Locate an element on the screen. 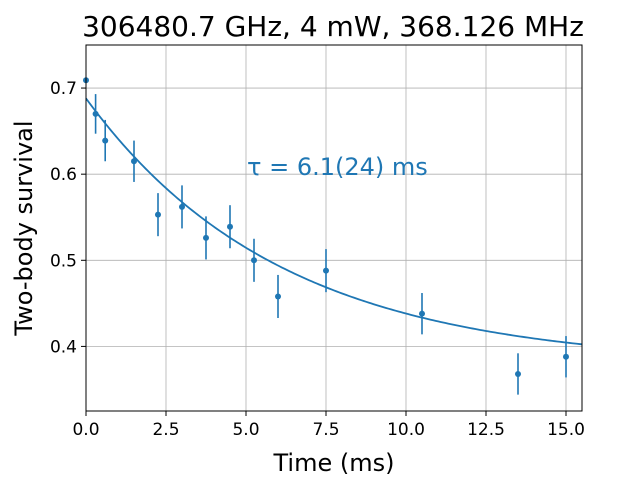 This screenshot has height=487, width=643. x-tick-label: 10.0 is located at coordinates (406, 430).